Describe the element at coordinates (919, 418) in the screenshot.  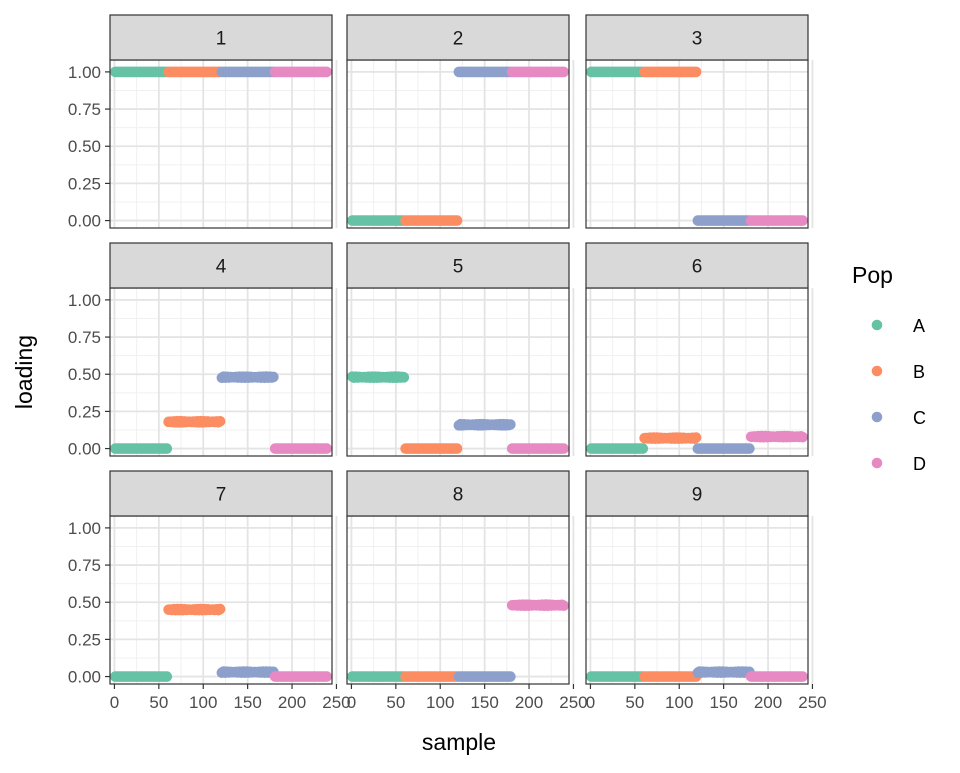
I see `legend-label: C` at that location.